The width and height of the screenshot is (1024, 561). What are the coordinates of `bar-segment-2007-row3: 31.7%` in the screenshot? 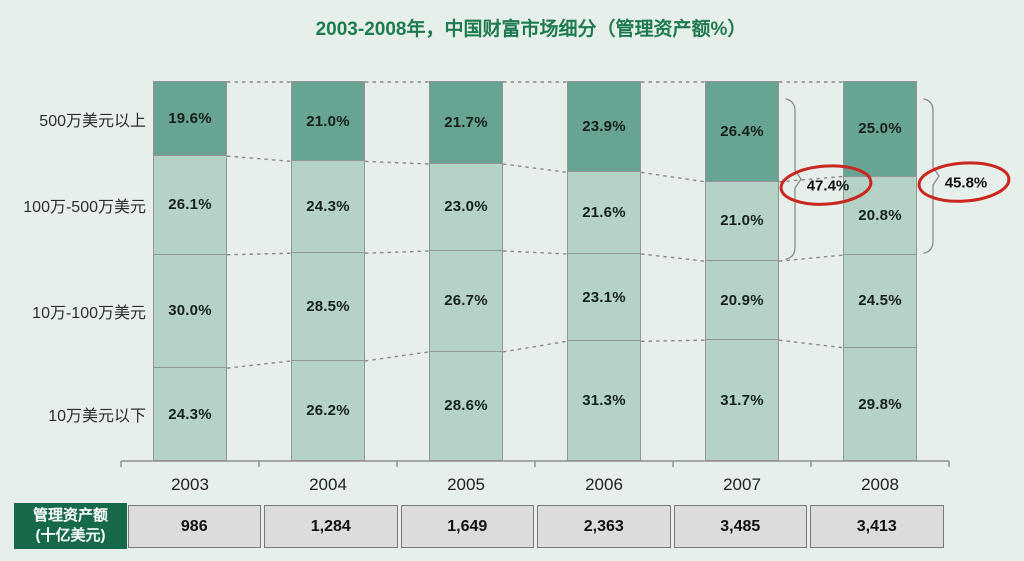 It's located at (742, 400).